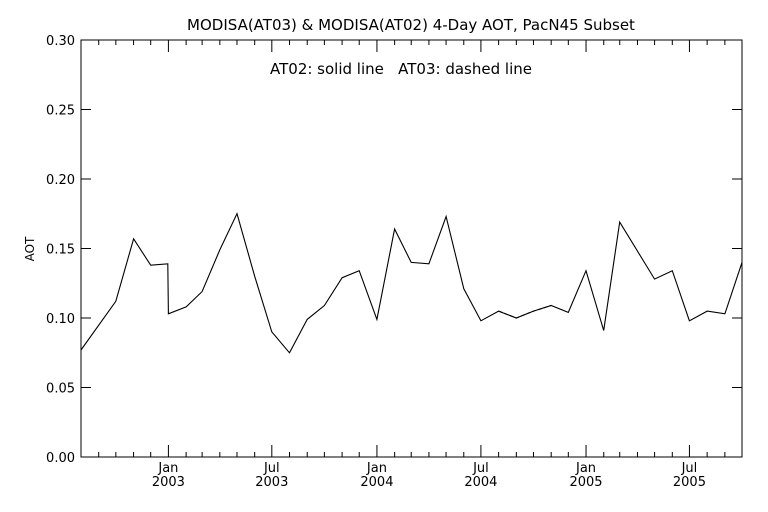  What do you see at coordinates (60, 111) in the screenshot?
I see `y-tick-label: 0.25` at bounding box center [60, 111].